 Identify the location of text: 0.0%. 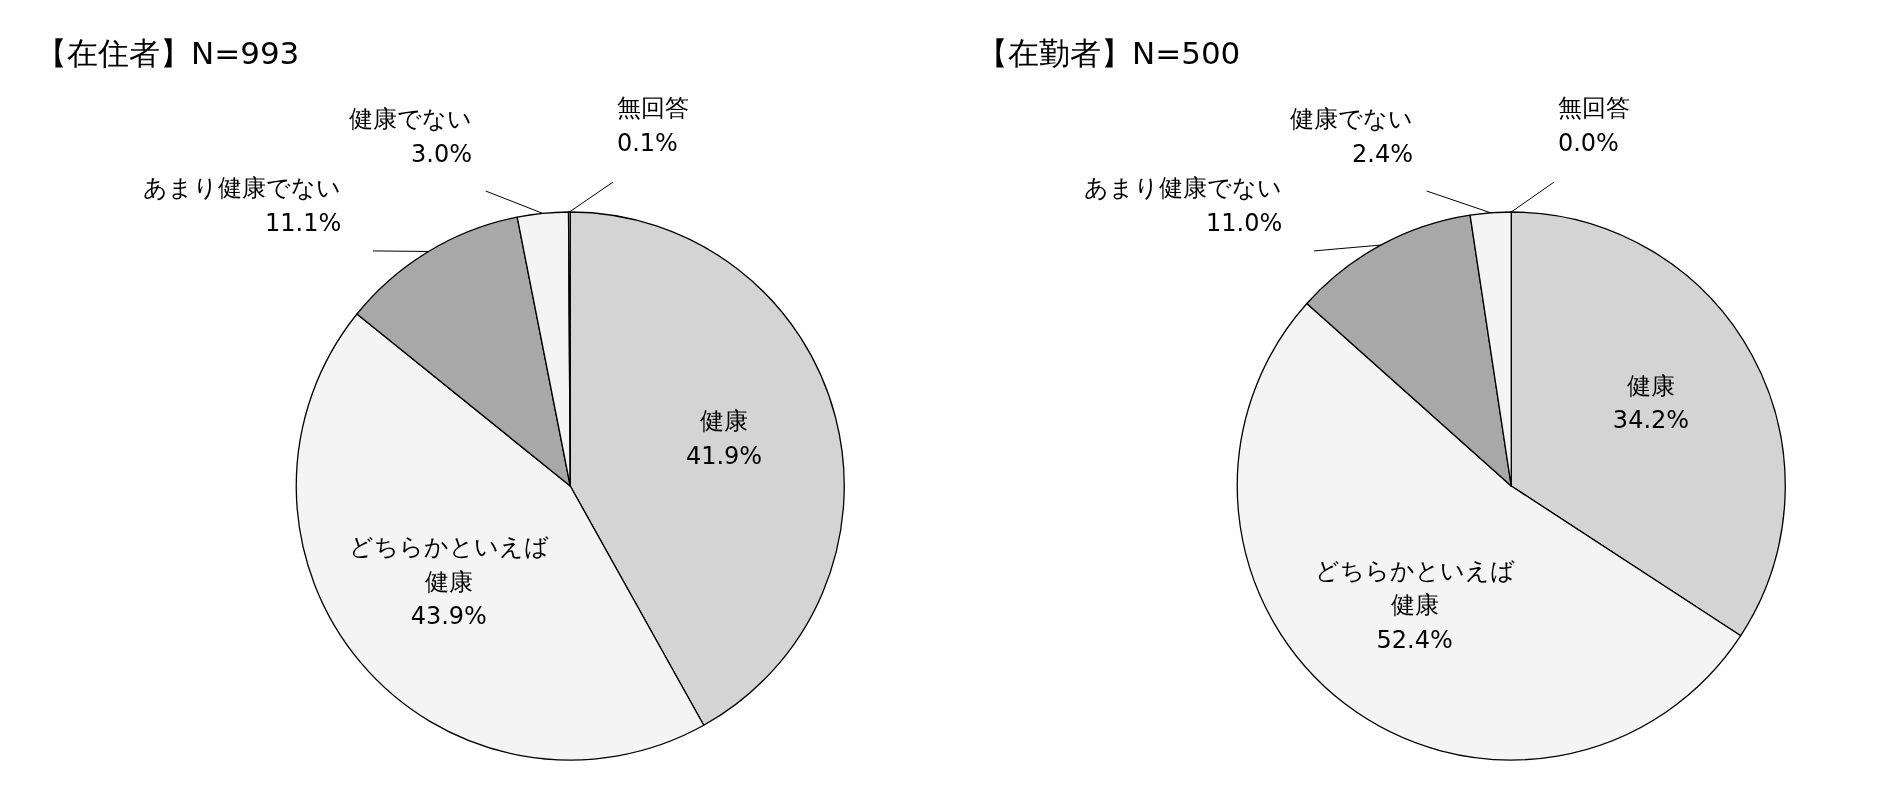
(1588, 143).